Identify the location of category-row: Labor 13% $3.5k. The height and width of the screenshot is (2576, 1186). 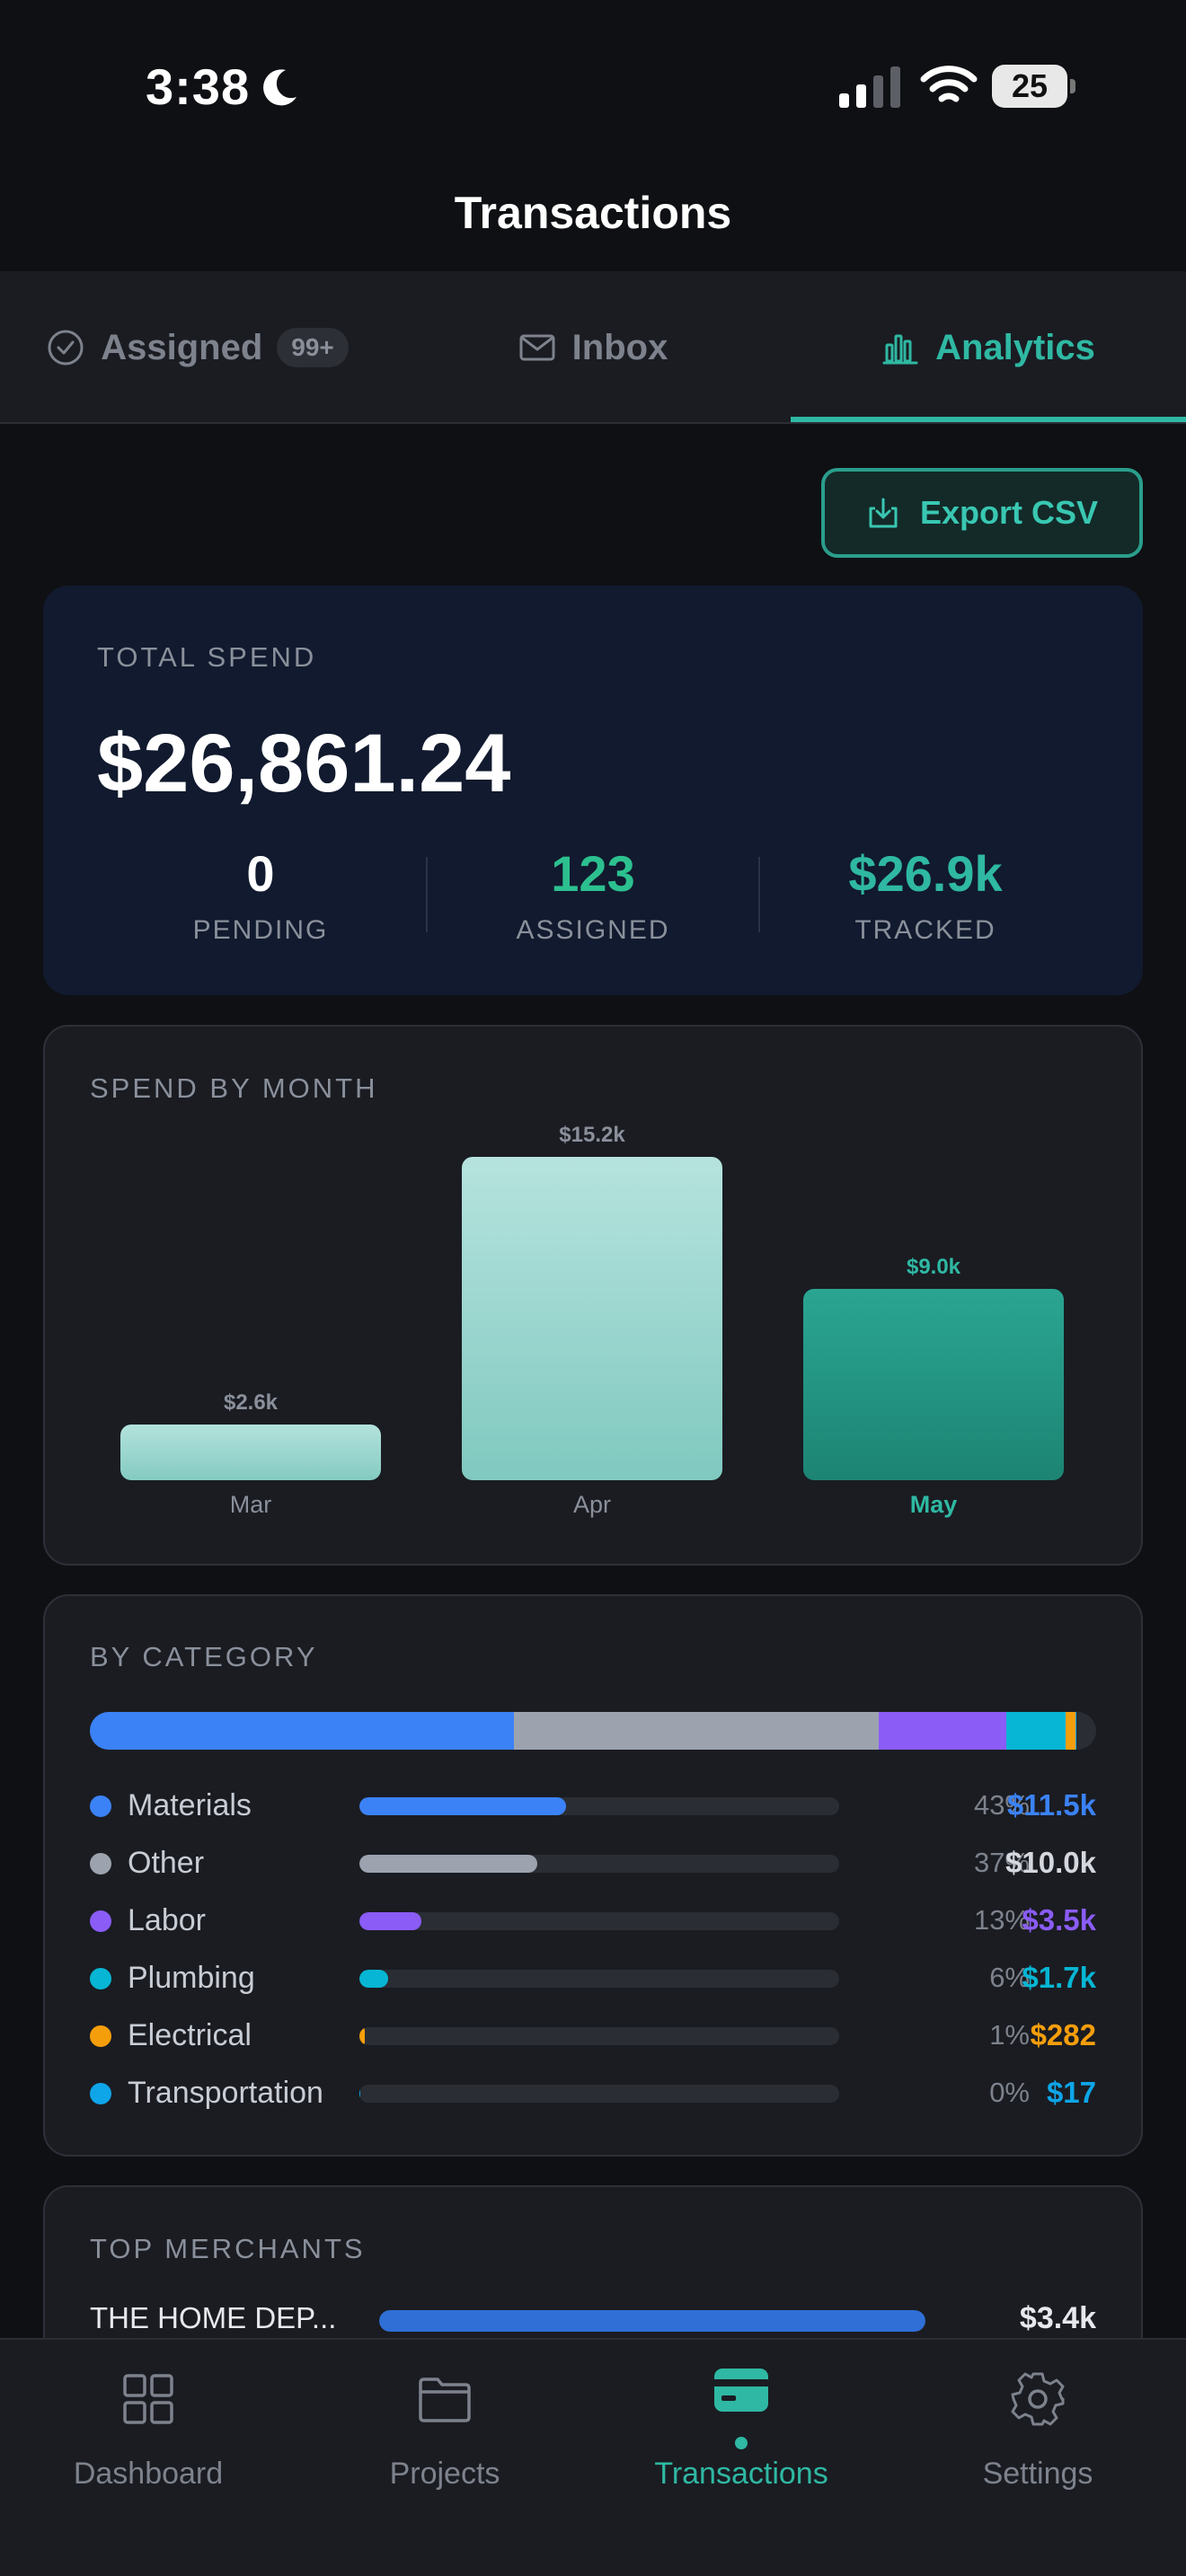
(593, 1920).